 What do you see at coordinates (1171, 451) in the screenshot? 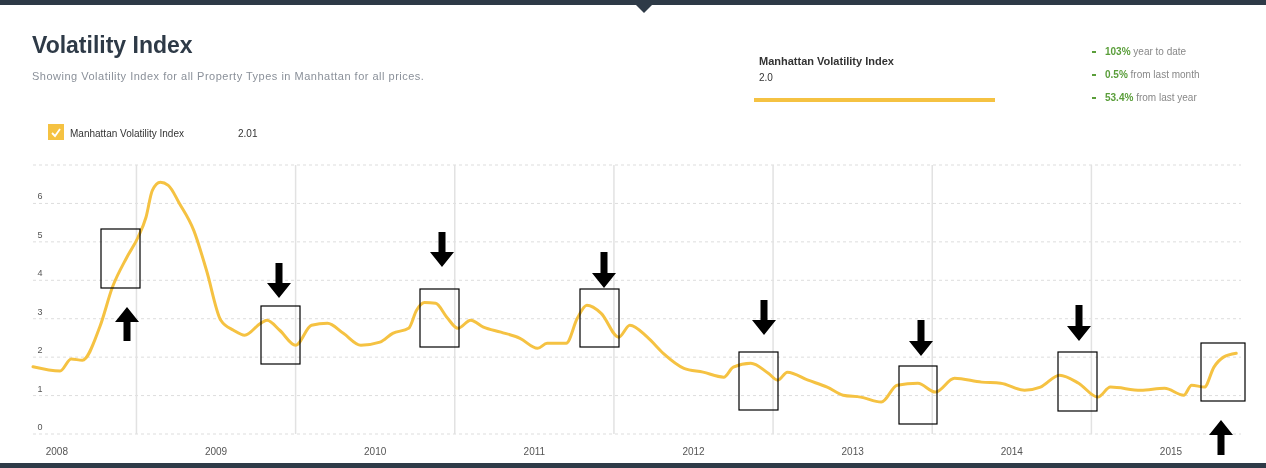
I see `x-tick-label: 2015` at bounding box center [1171, 451].